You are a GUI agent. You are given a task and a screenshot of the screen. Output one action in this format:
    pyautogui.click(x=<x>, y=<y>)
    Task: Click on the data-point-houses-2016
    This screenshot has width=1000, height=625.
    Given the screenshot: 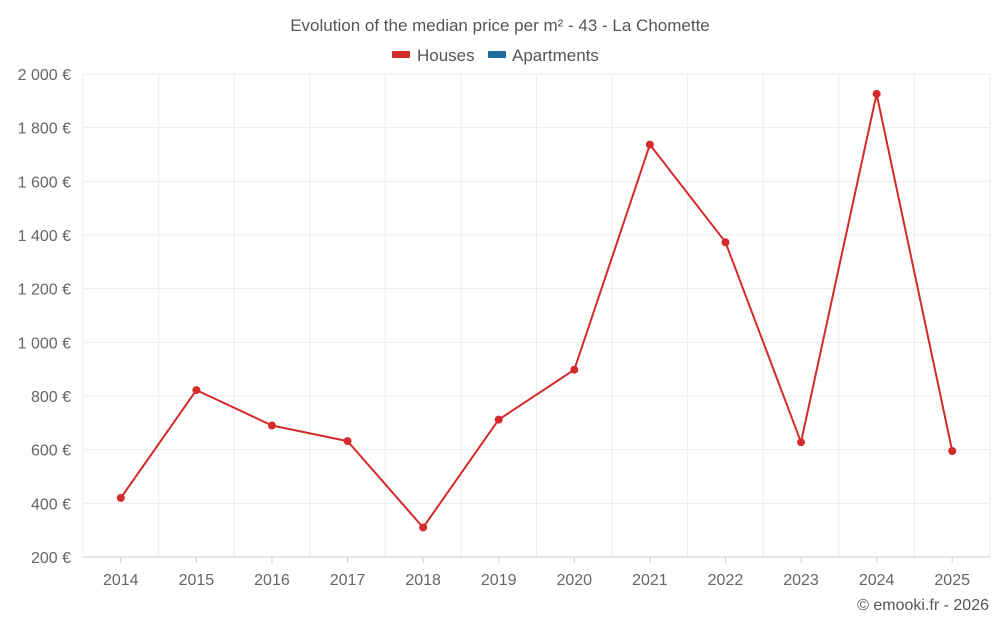 What is the action you would take?
    pyautogui.click(x=271, y=425)
    